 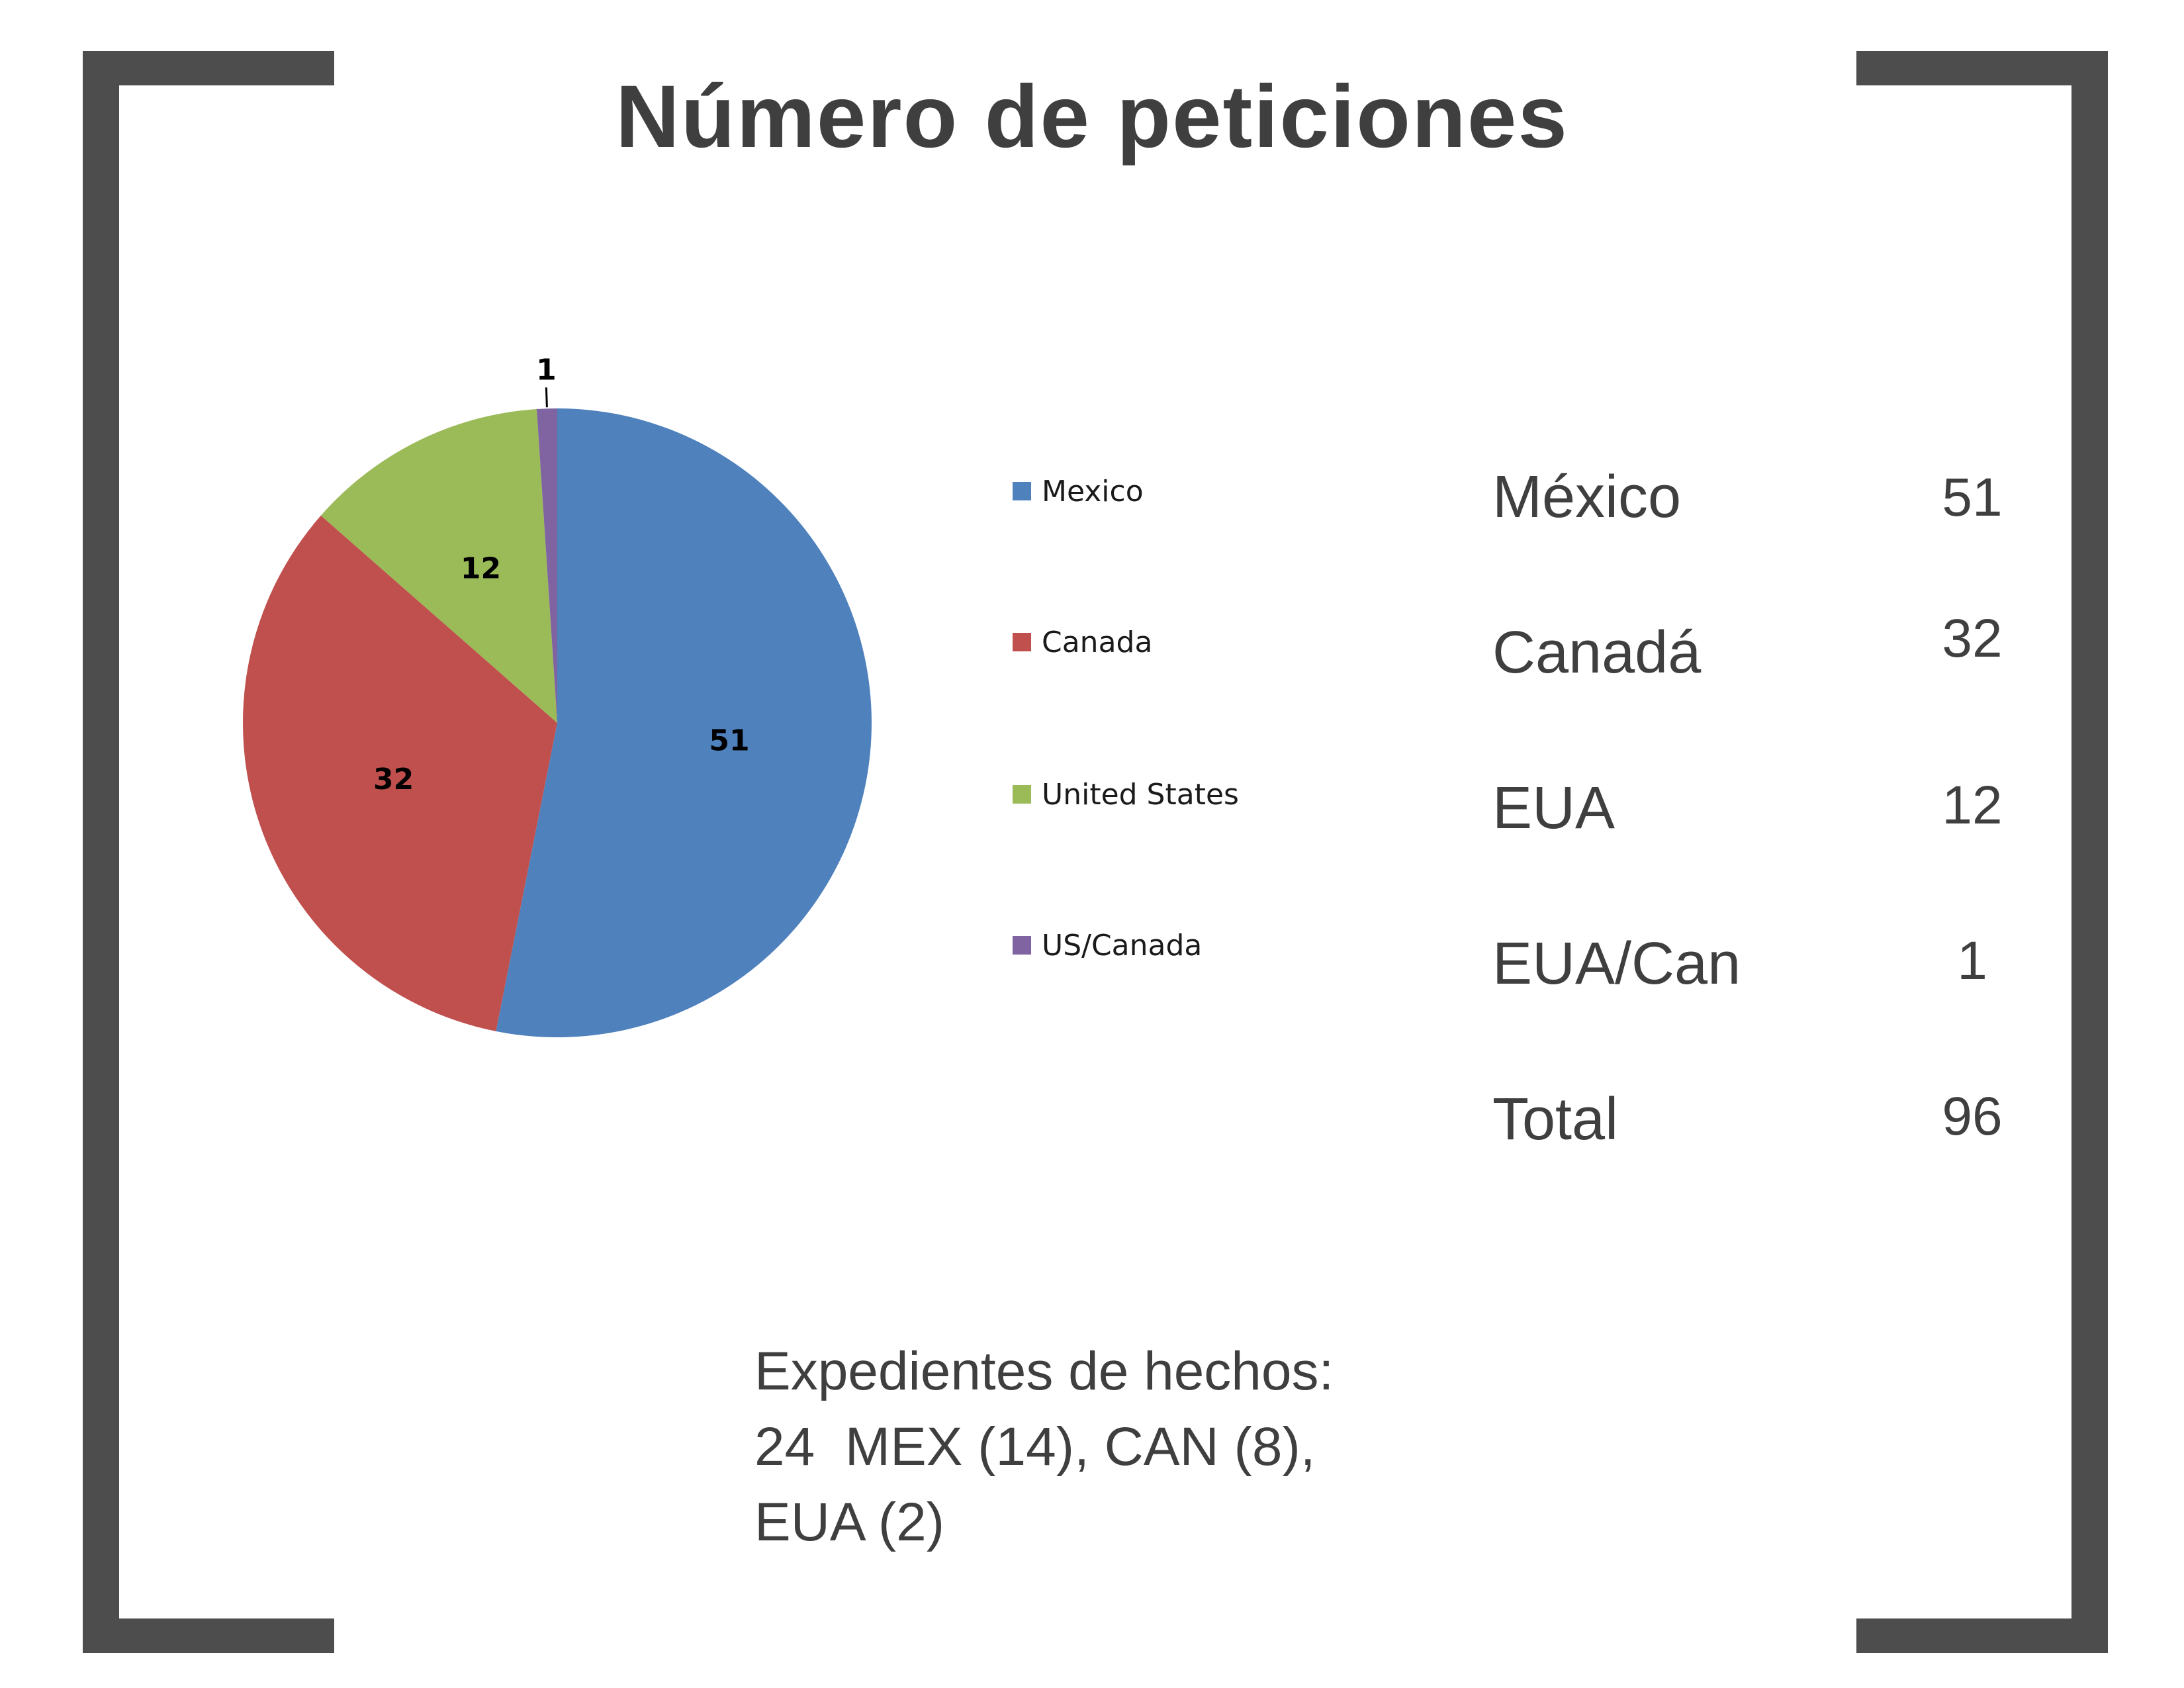 I want to click on note-line: Expedientes de hechos:, so click(x=1044, y=1371).